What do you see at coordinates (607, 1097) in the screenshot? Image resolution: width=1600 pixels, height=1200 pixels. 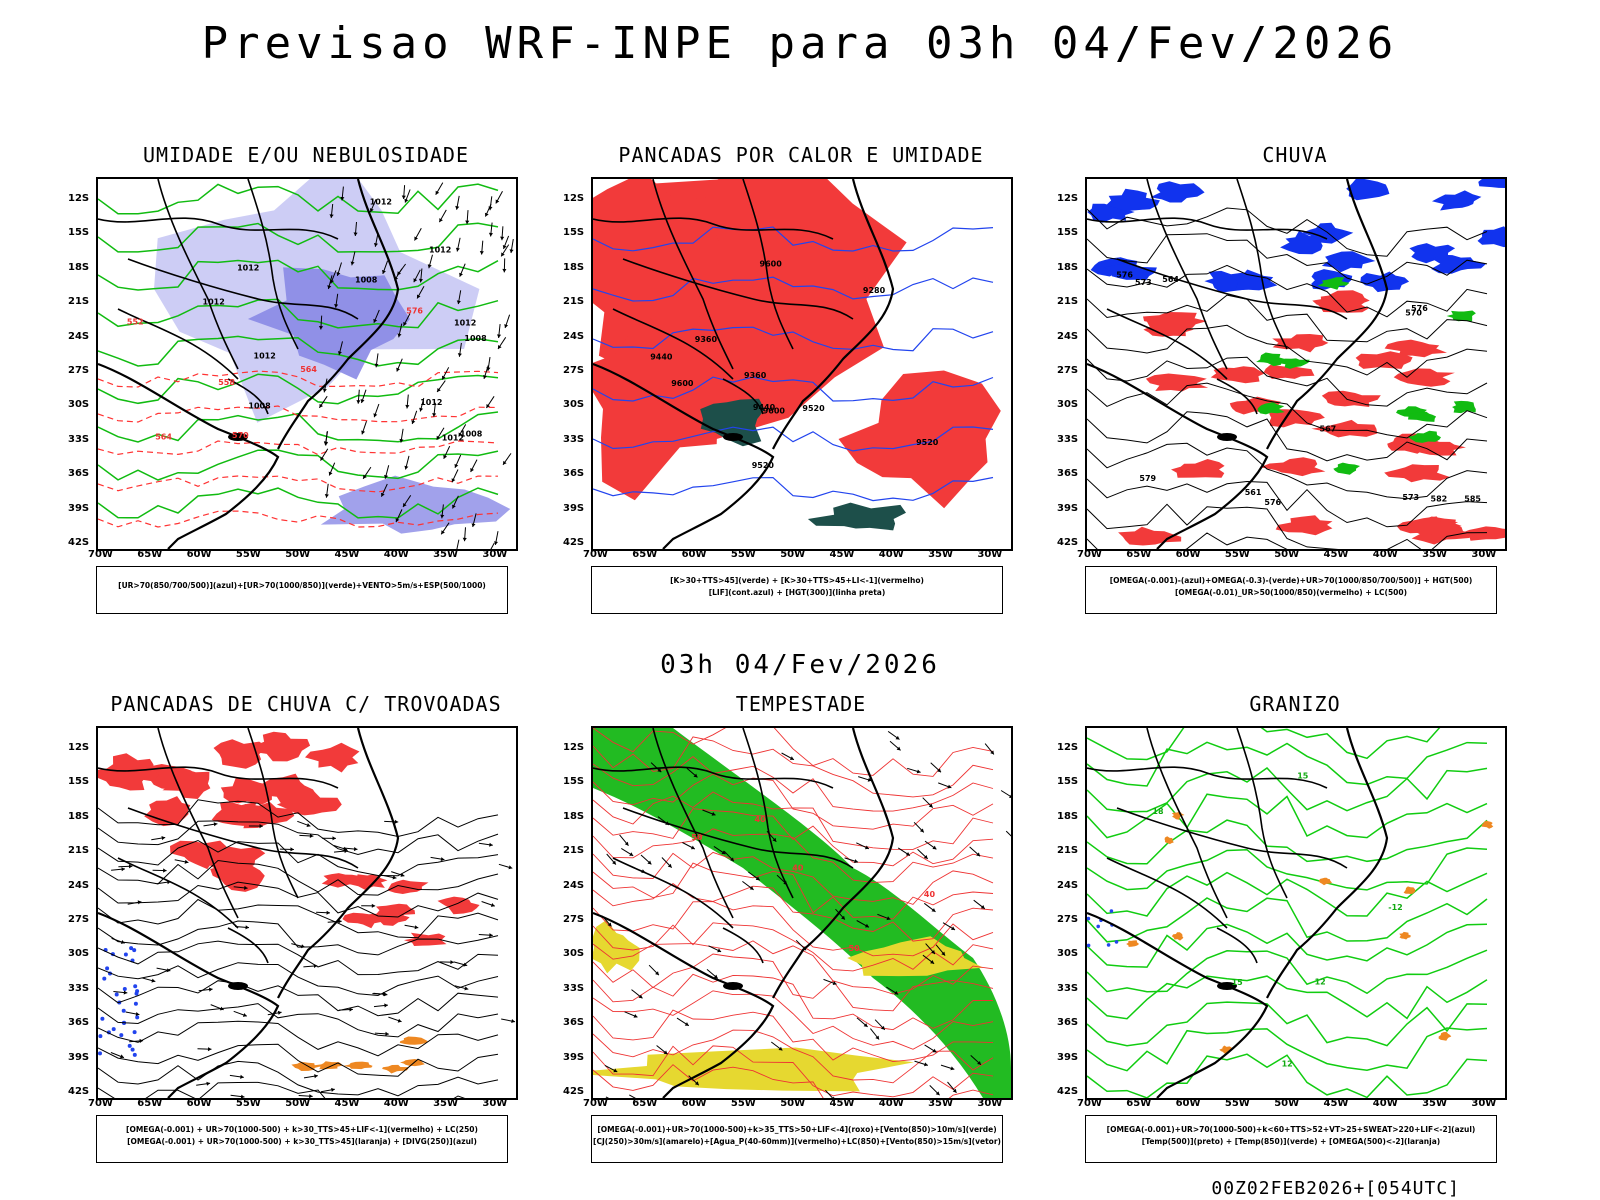 I see `wind-vector` at bounding box center [607, 1097].